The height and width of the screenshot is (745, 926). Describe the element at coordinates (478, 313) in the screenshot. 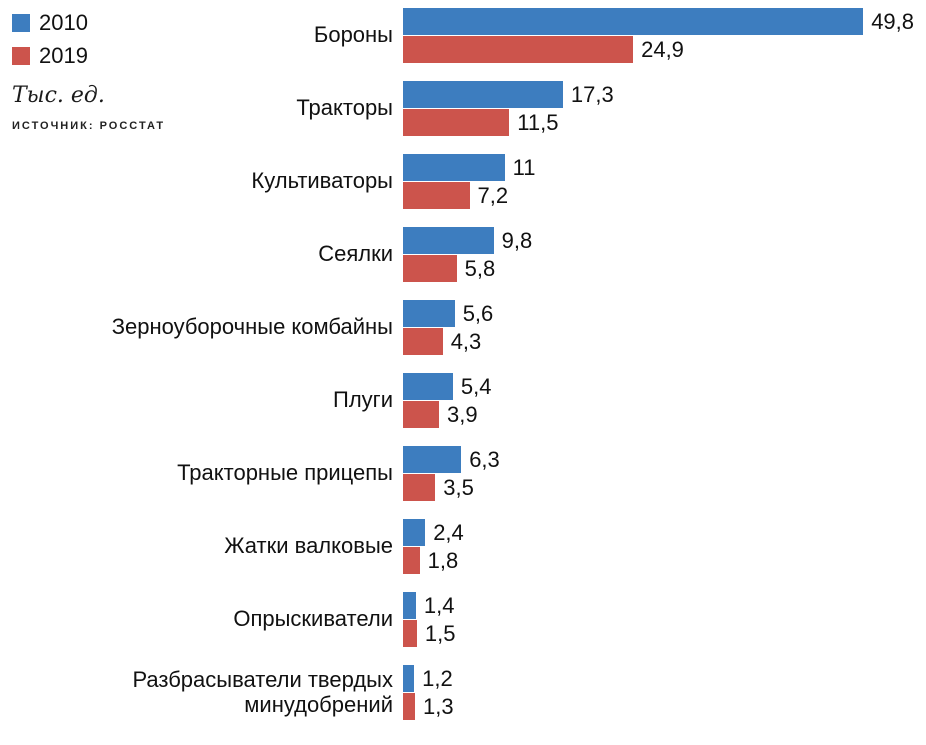

I see `value-label-2010: 5,6` at that location.